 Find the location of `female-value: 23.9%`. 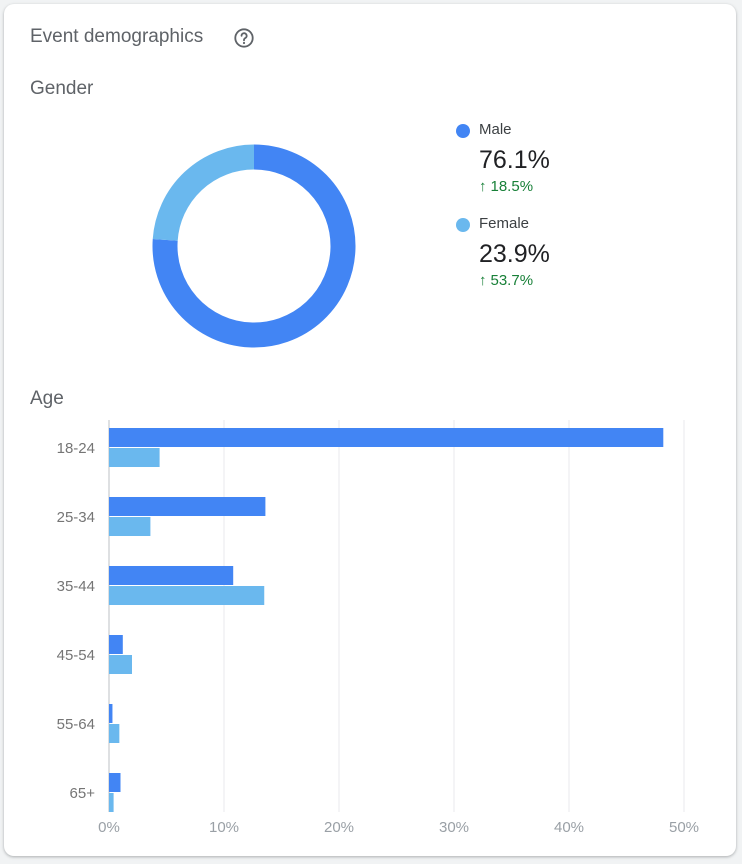

female-value: 23.9% is located at coordinates (514, 254).